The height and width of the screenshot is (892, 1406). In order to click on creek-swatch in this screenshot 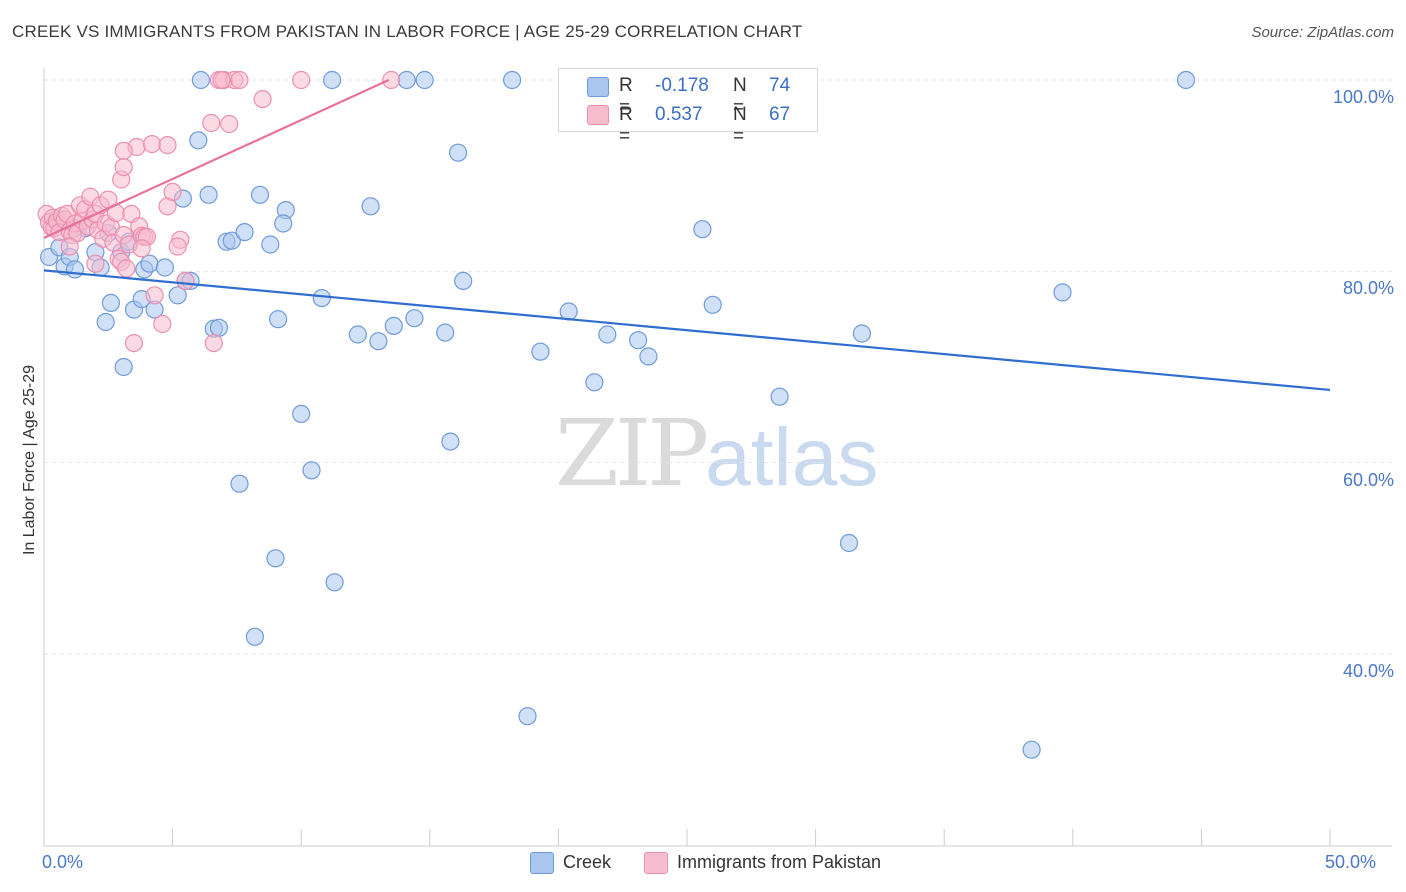, I will do `click(598, 87)`.